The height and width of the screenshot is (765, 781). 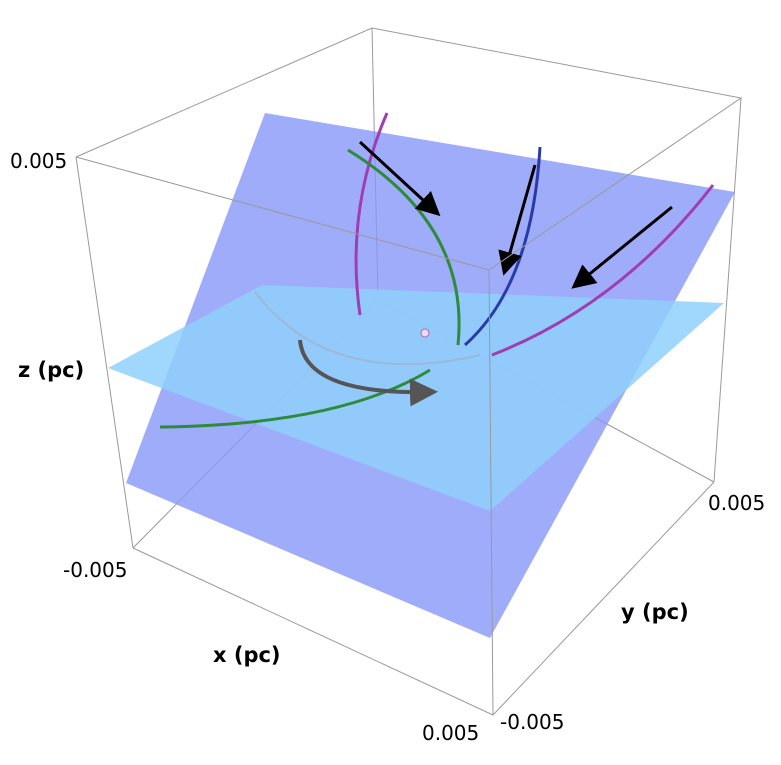 What do you see at coordinates (655, 612) in the screenshot?
I see `y-axis-label: y (pc)` at bounding box center [655, 612].